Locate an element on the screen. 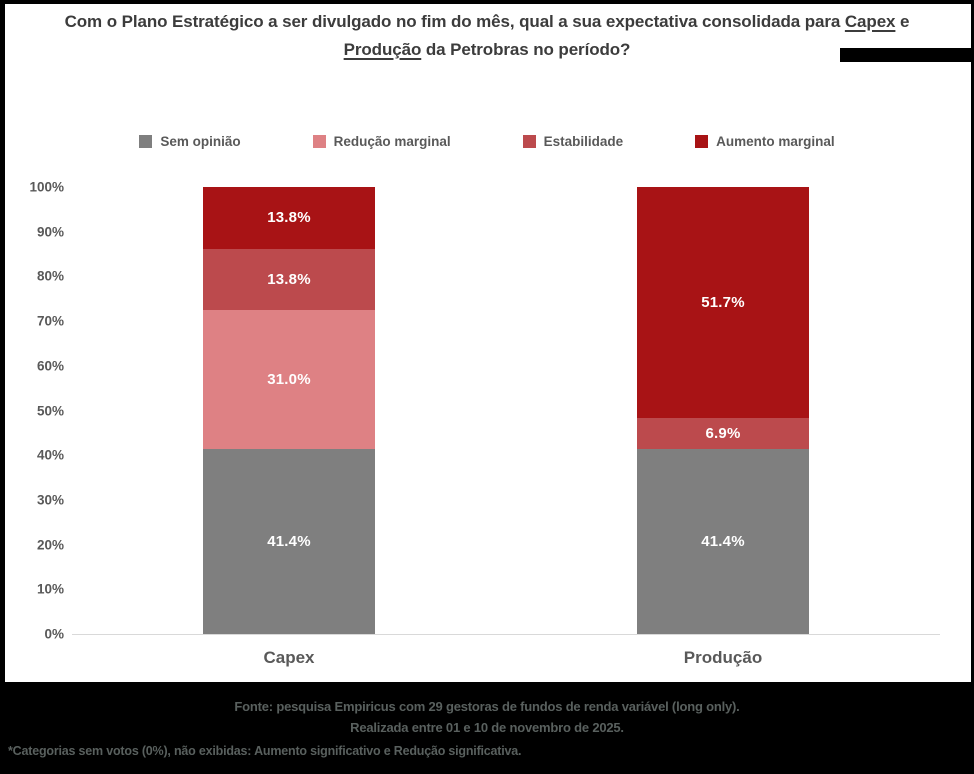 This screenshot has width=974, height=774. bar-segment-producao-aumentomarginal: 51.7% is located at coordinates (723, 303).